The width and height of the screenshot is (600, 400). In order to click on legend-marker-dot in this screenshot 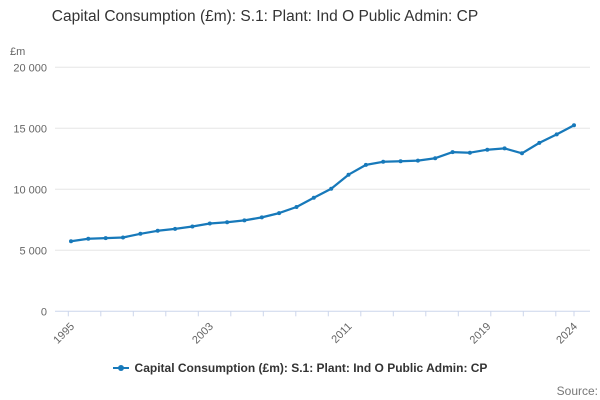, I will do `click(120, 368)`.